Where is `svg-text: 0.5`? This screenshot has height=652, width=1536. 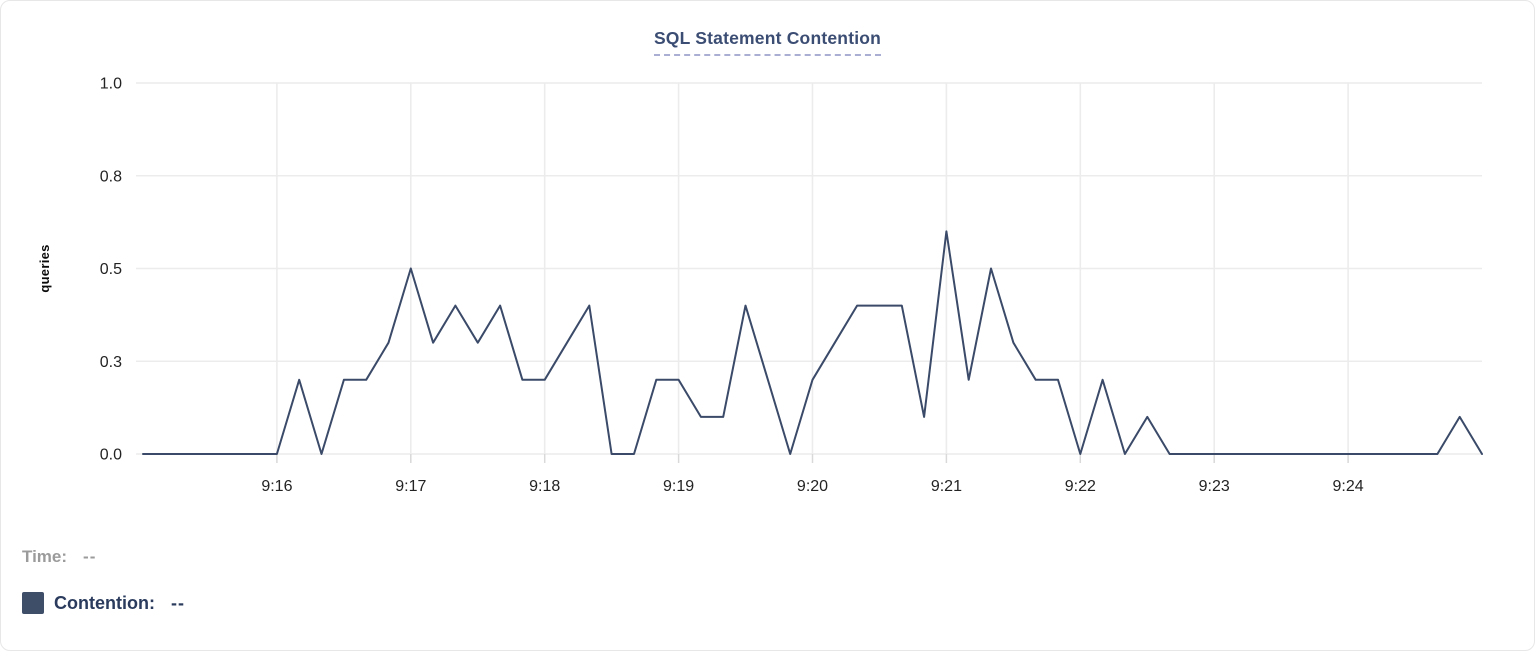
svg-text: 0.5 is located at coordinates (111, 269).